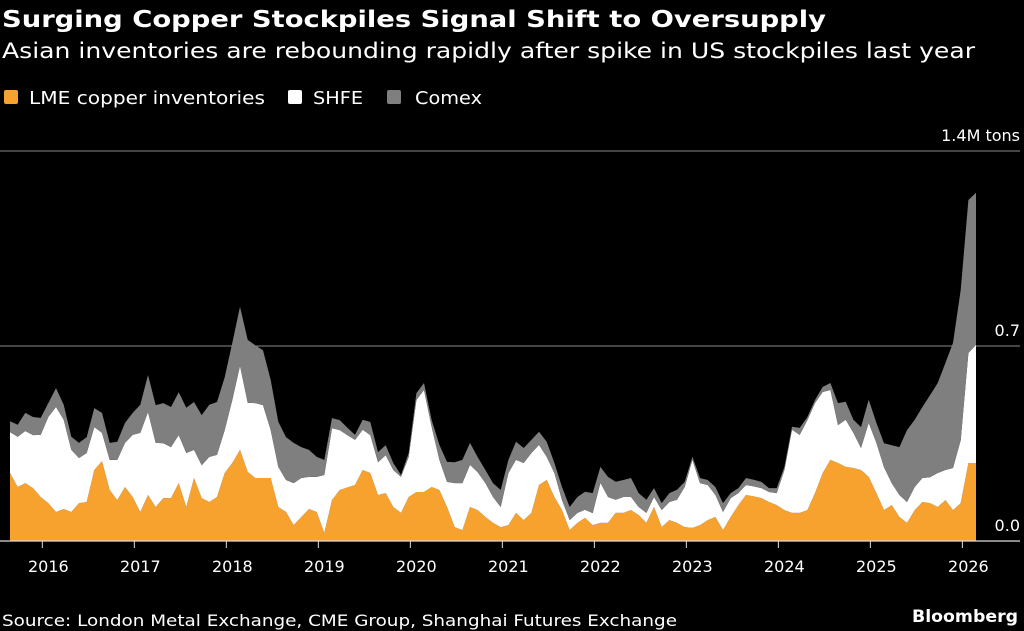  Describe the element at coordinates (600, 566) in the screenshot. I see `x-tick-label: 2022` at that location.